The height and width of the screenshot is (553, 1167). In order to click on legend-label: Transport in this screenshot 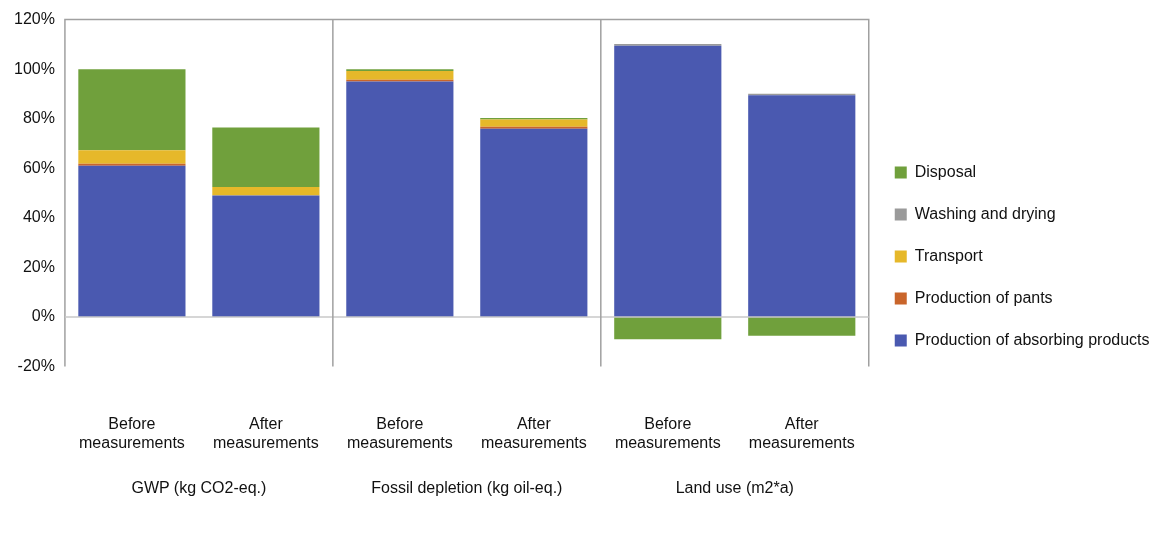, I will do `click(949, 255)`.